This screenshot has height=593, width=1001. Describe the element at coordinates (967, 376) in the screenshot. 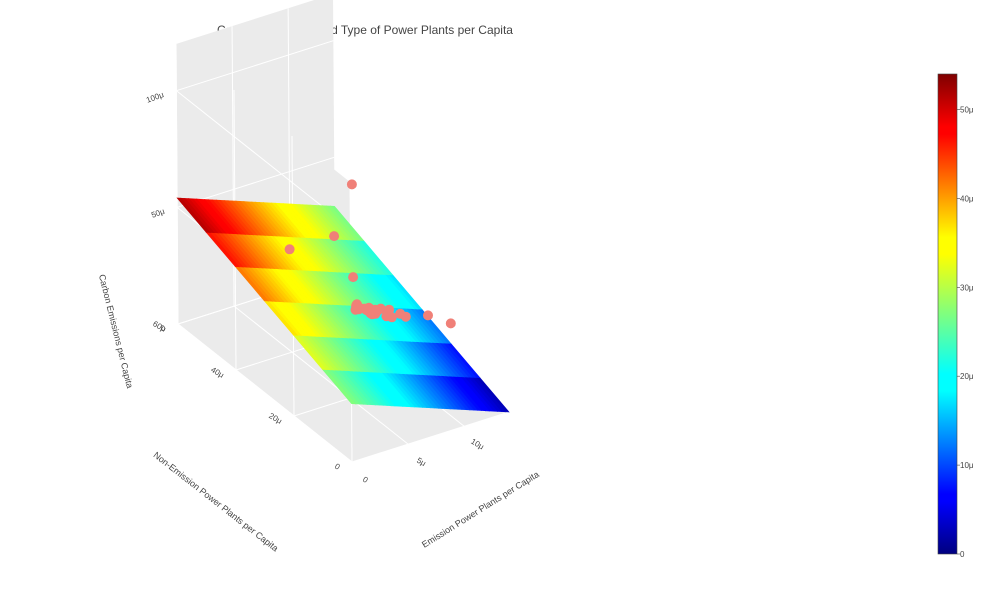

I see `colorbar-tick-label: 20μ` at that location.